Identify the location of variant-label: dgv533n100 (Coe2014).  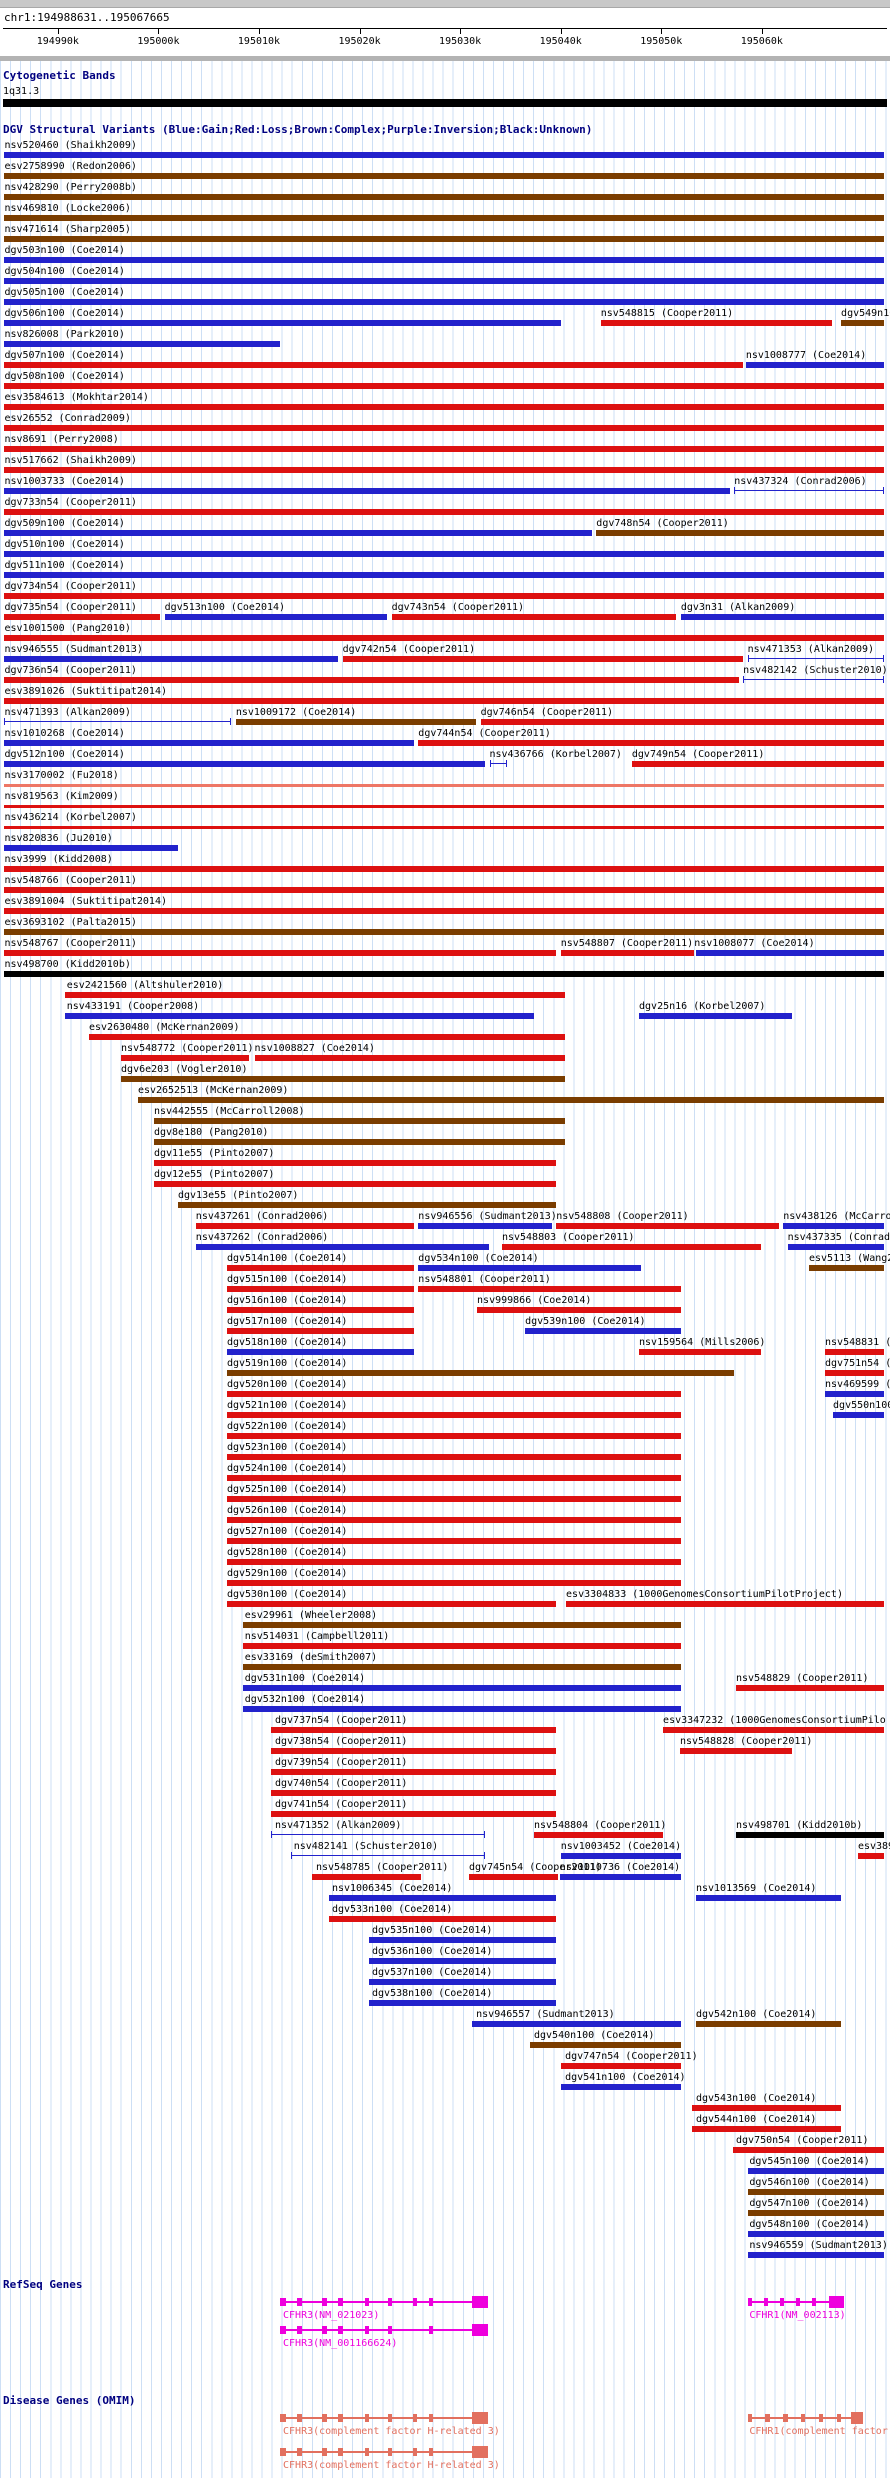
(392, 1909).